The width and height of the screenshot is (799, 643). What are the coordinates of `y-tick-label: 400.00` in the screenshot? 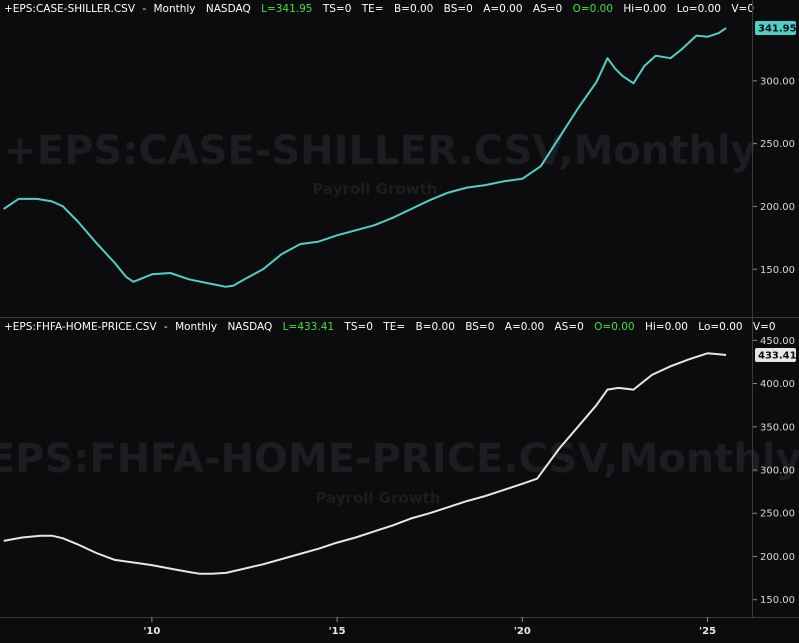 It's located at (777, 384).